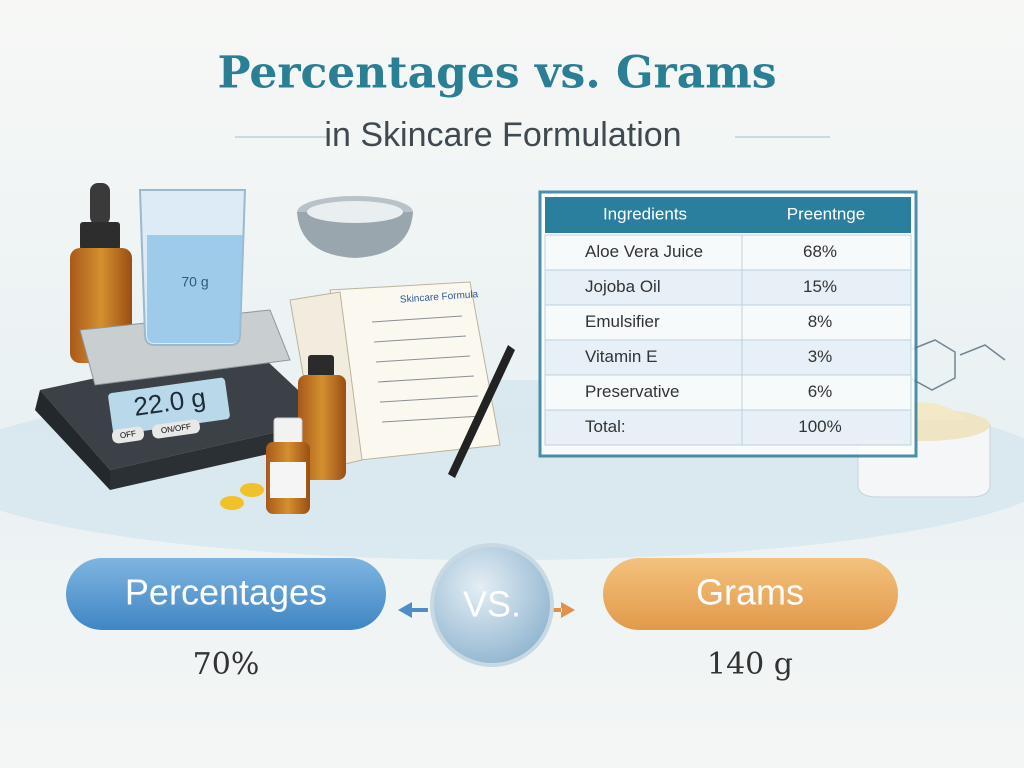  I want to click on grams-value: 140 g, so click(750, 664).